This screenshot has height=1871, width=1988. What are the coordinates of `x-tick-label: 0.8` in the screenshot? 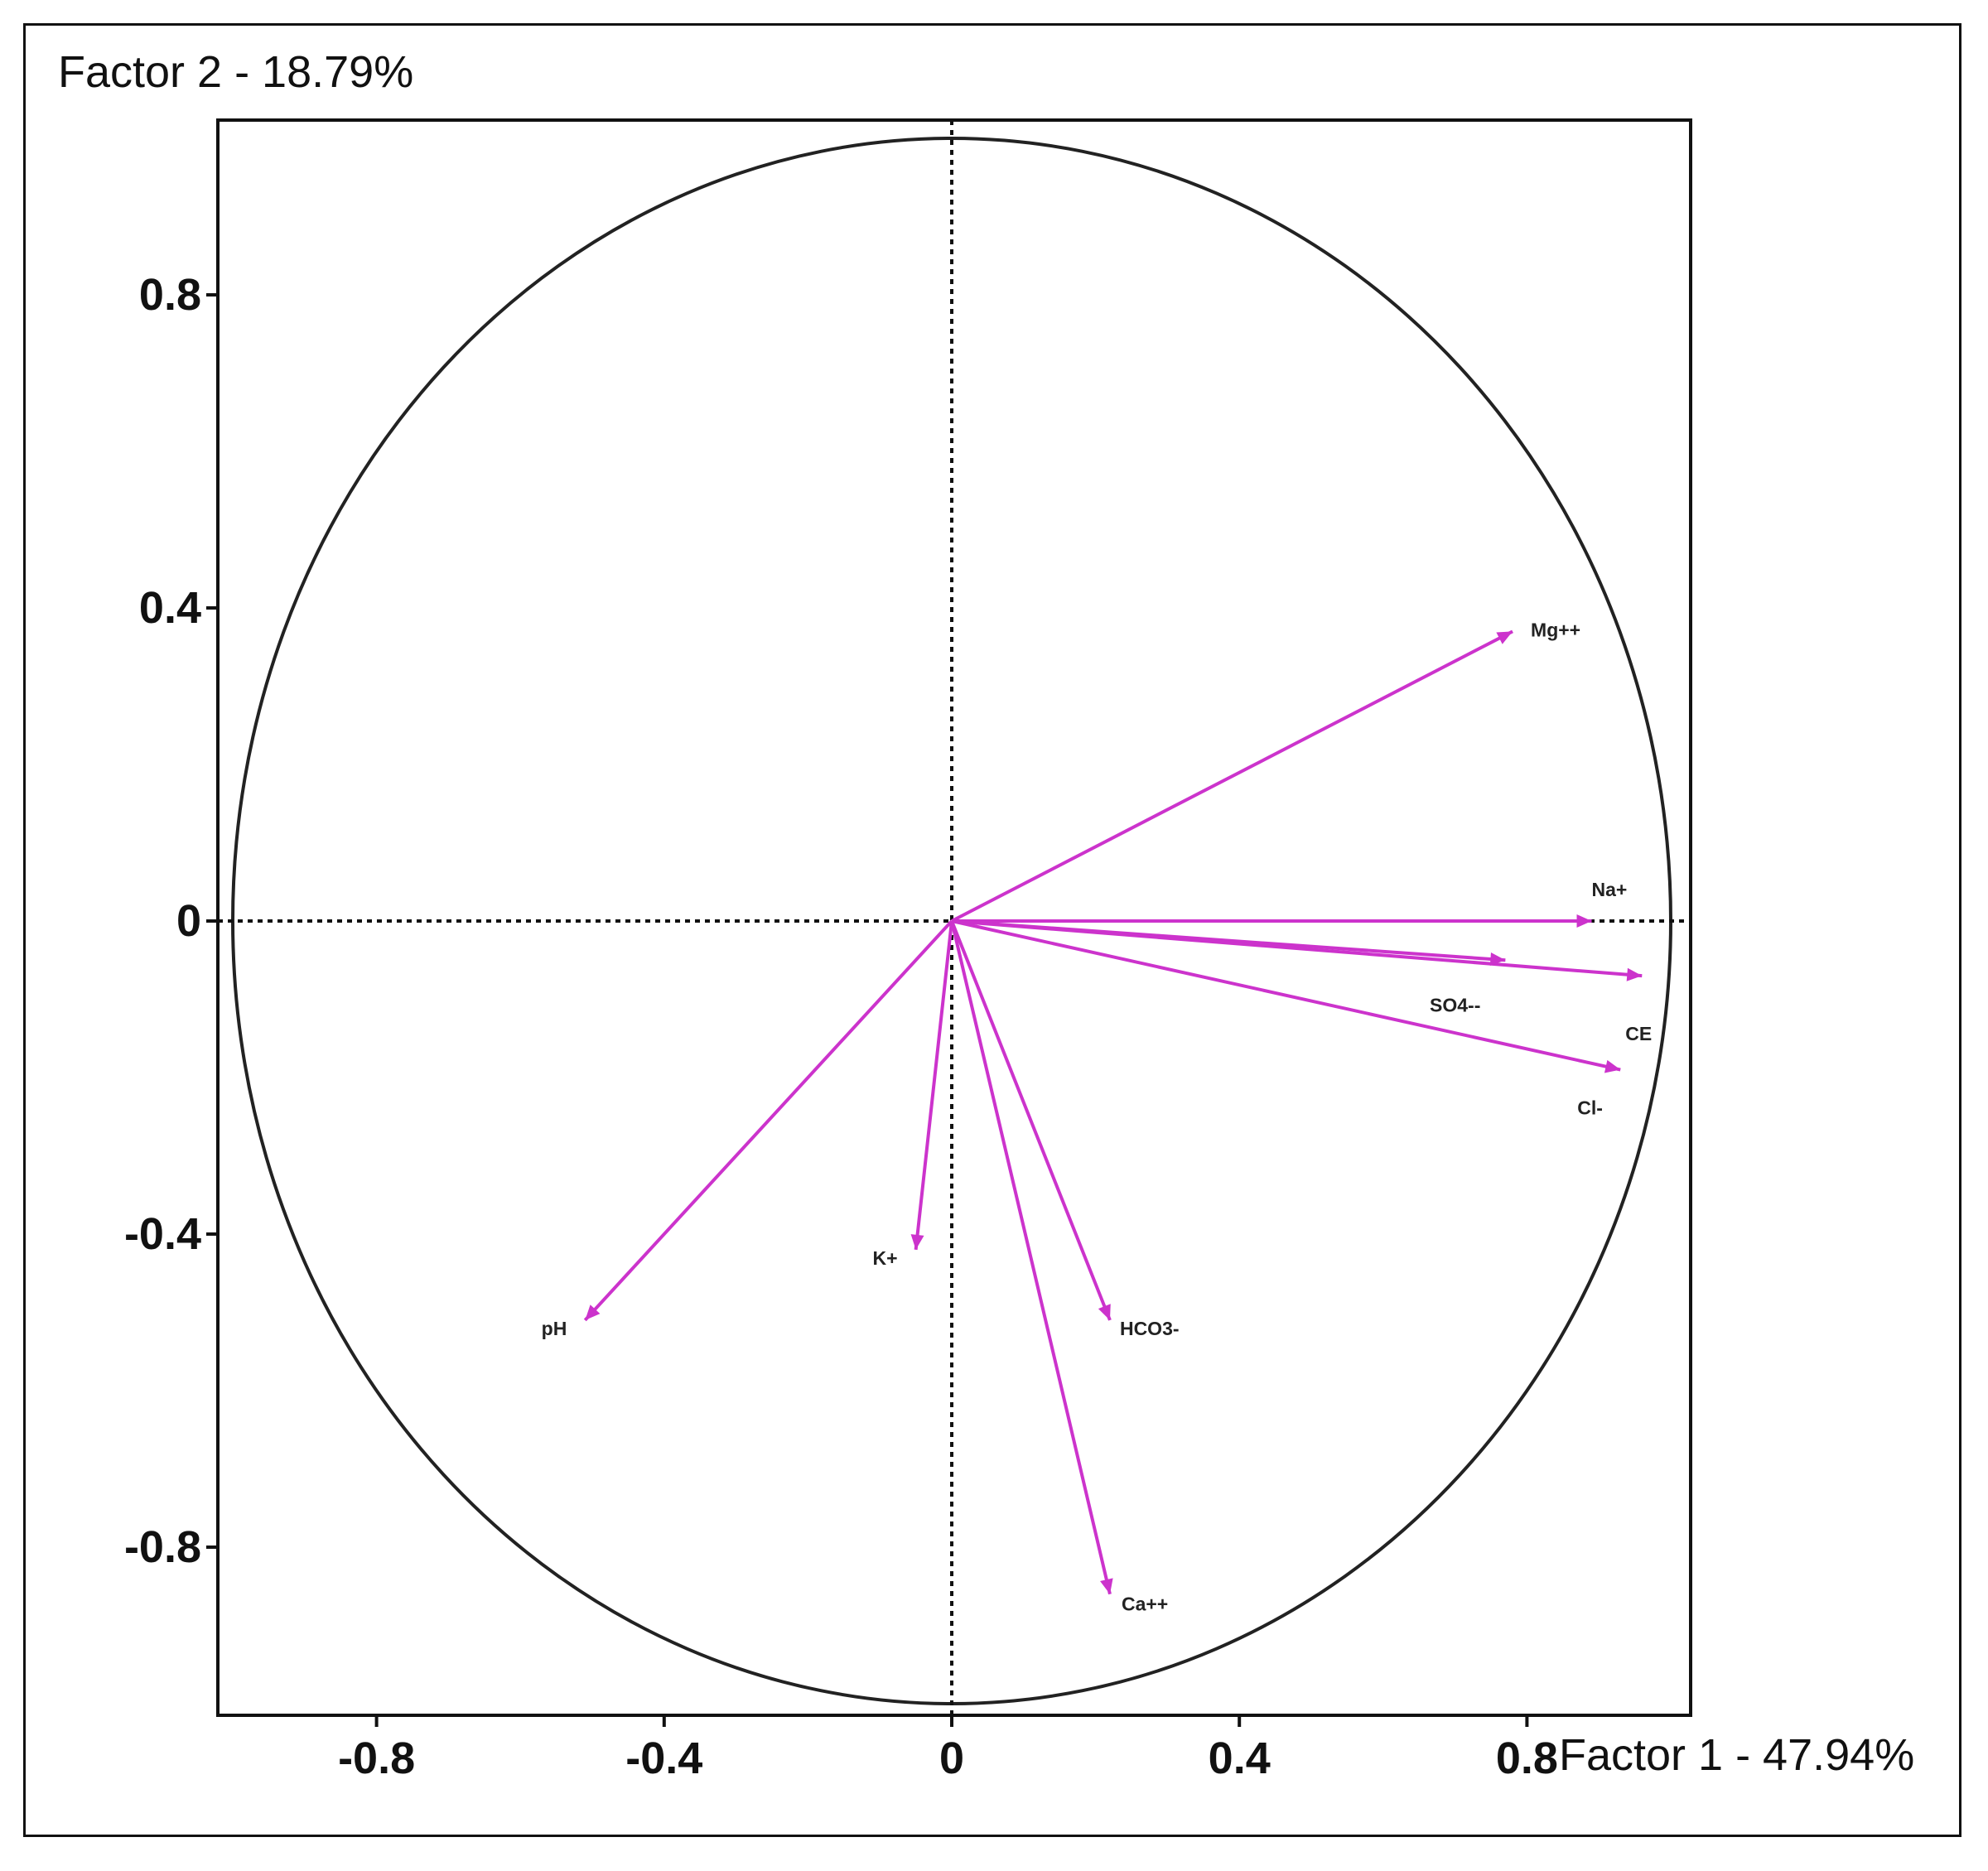 It's located at (1527, 1758).